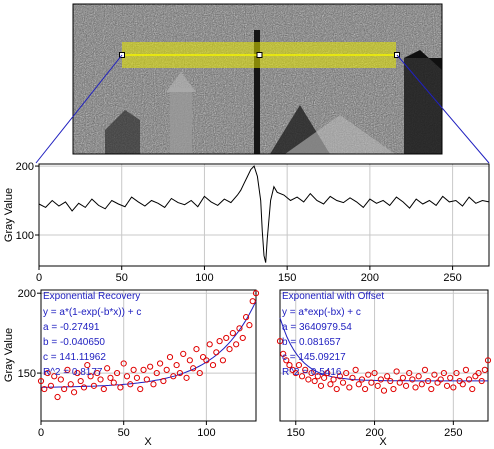  Describe the element at coordinates (79, 109) in the screenshot. I see `zoom-connector-left` at that location.